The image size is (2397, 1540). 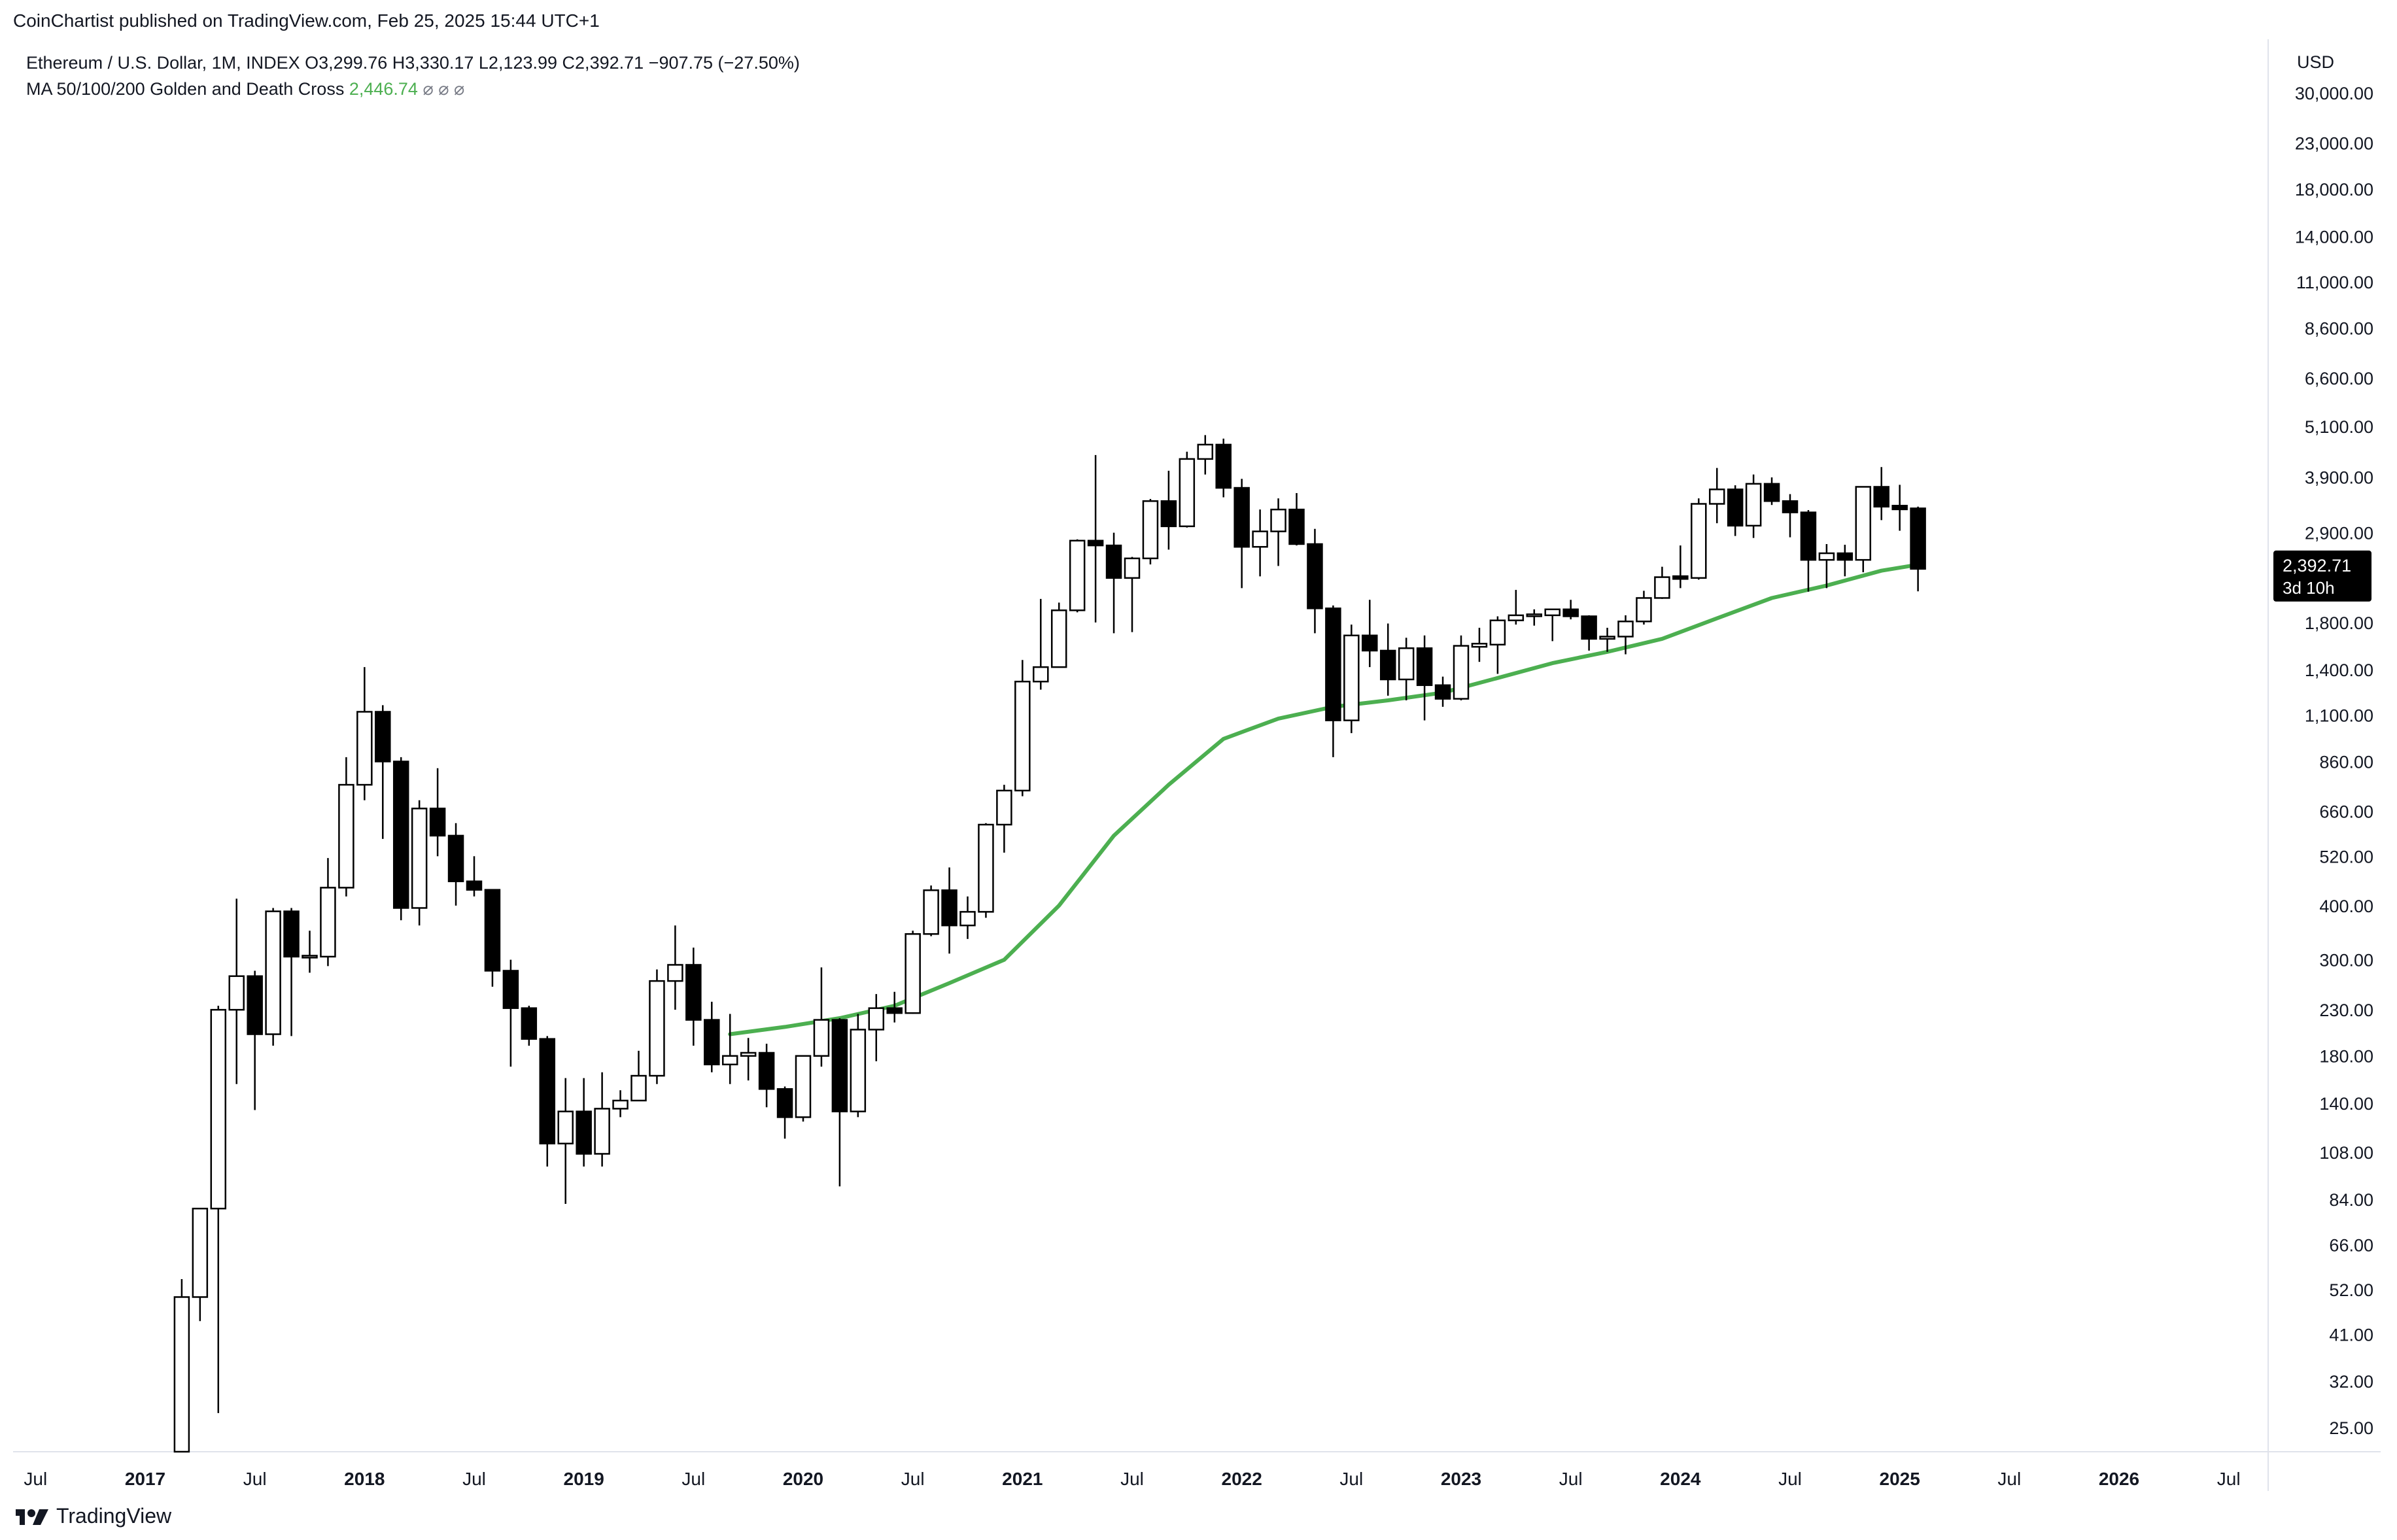 I want to click on y-tick-label: 52.00, so click(x=2351, y=1290).